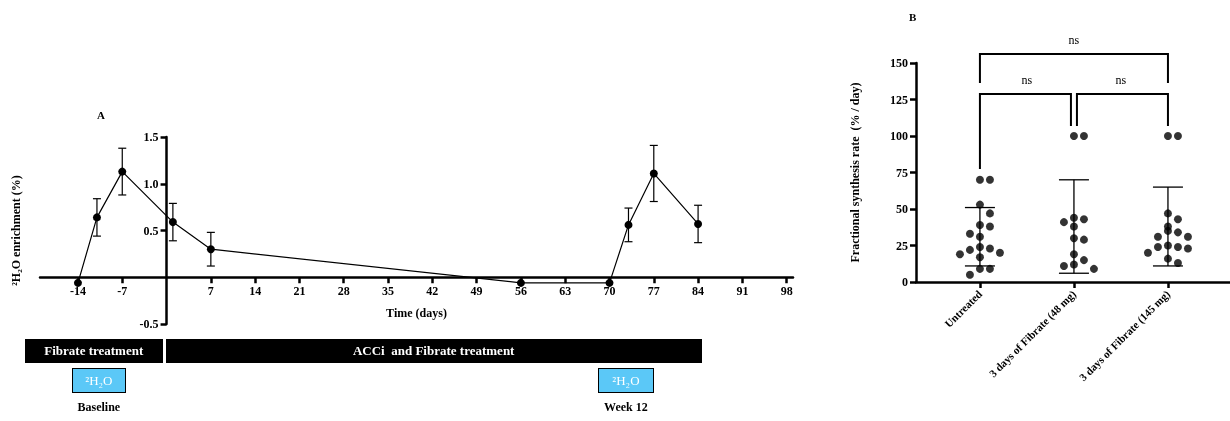 The image size is (1230, 421). I want to click on x-tick-label: 70, so click(609, 291).